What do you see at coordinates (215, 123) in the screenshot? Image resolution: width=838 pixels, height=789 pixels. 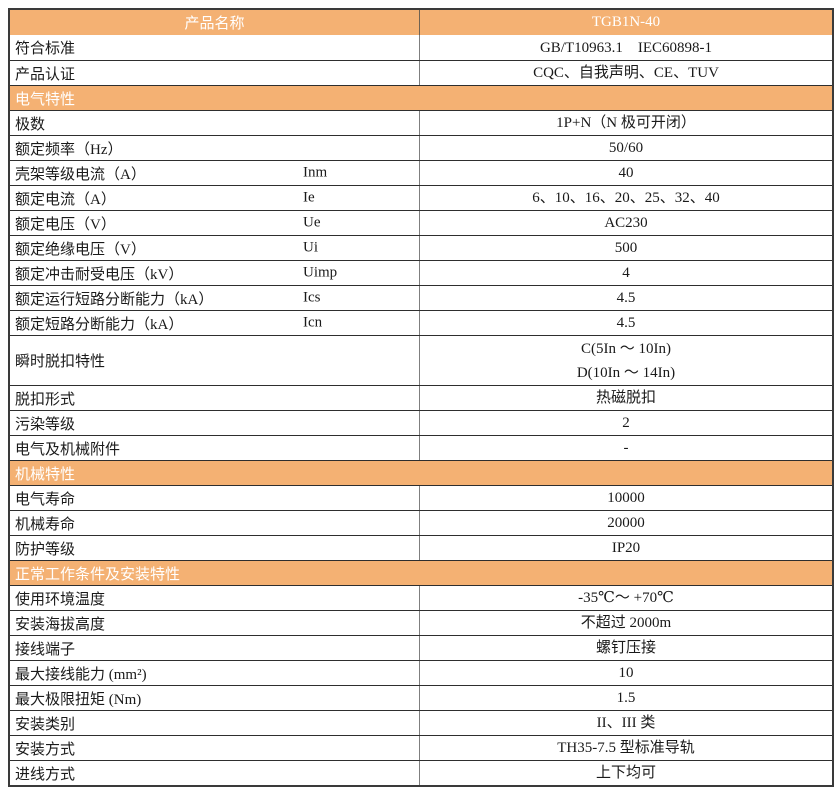 I see `row-label-cell: 极数` at bounding box center [215, 123].